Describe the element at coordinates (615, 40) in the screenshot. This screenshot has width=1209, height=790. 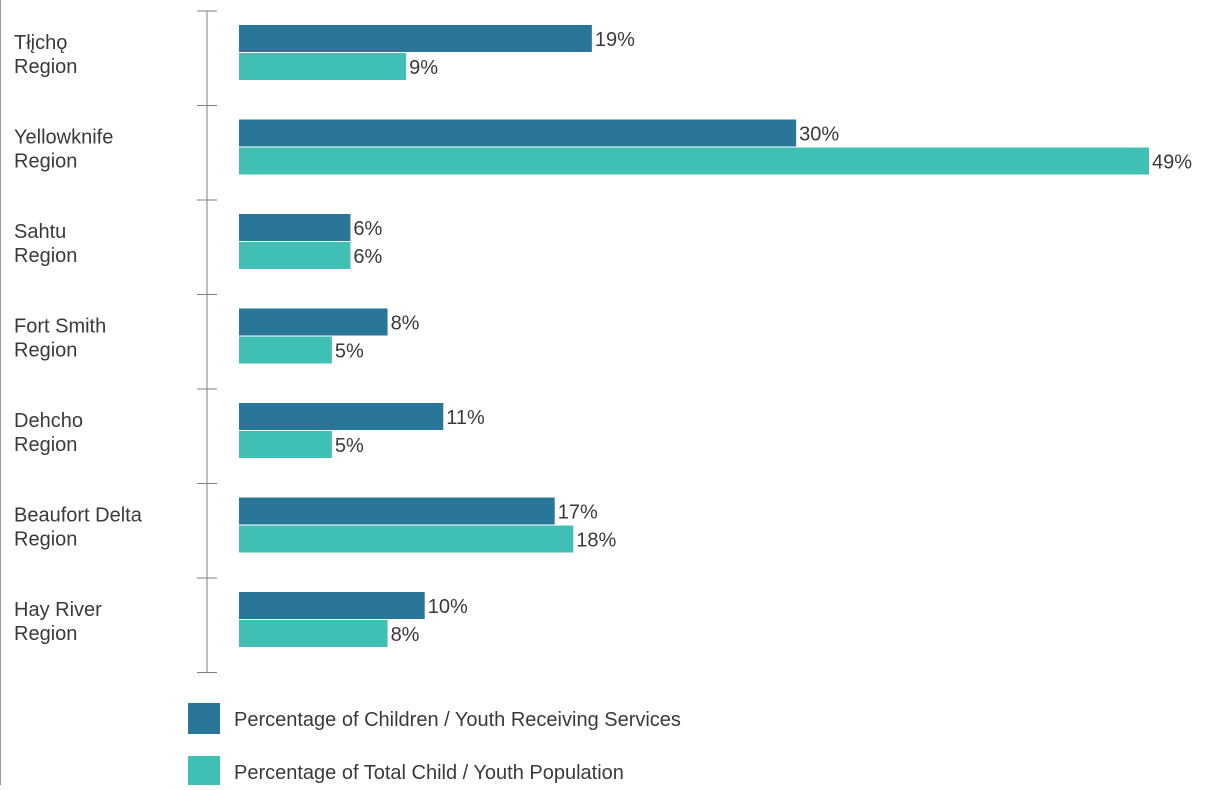
I see `data-label: 19%` at that location.